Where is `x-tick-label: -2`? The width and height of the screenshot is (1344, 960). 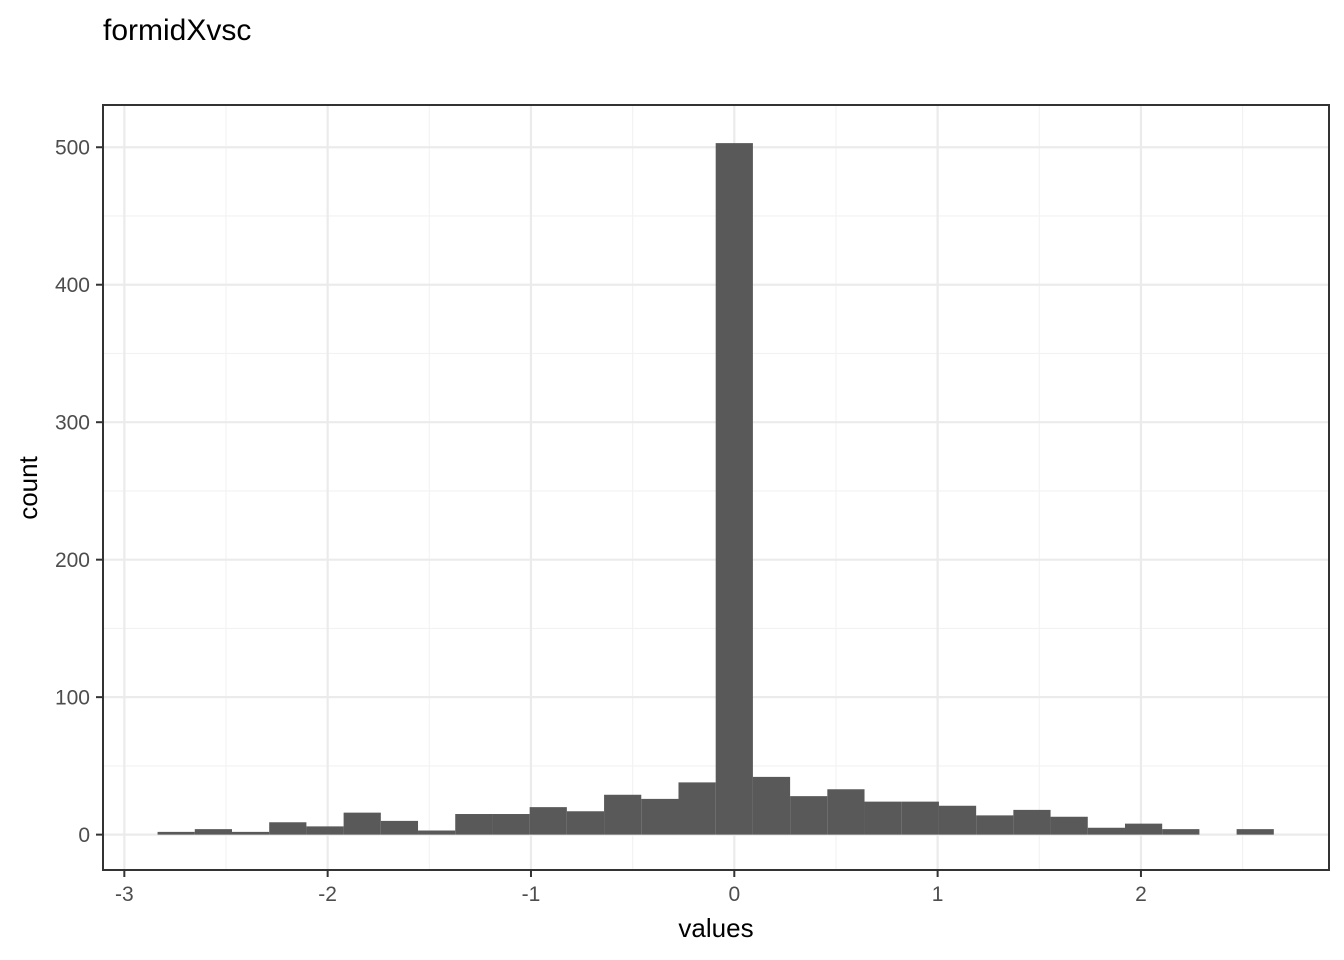
x-tick-label: -2 is located at coordinates (327, 894).